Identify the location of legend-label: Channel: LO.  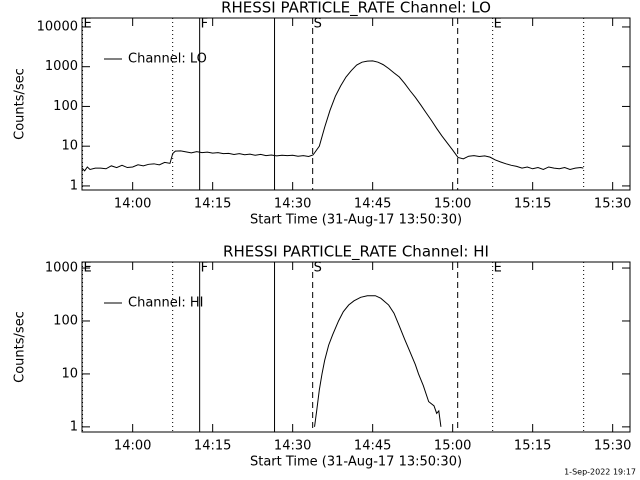
(167, 59).